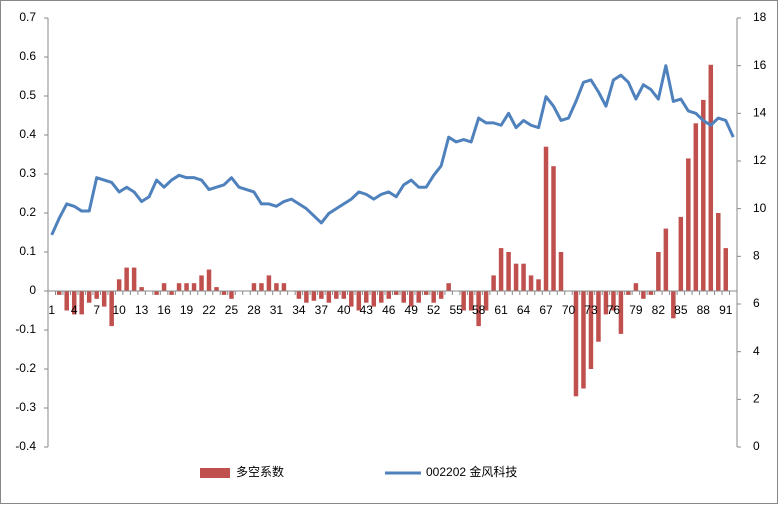 The height and width of the screenshot is (505, 779). I want to click on x-tick-label: 76, so click(614, 310).